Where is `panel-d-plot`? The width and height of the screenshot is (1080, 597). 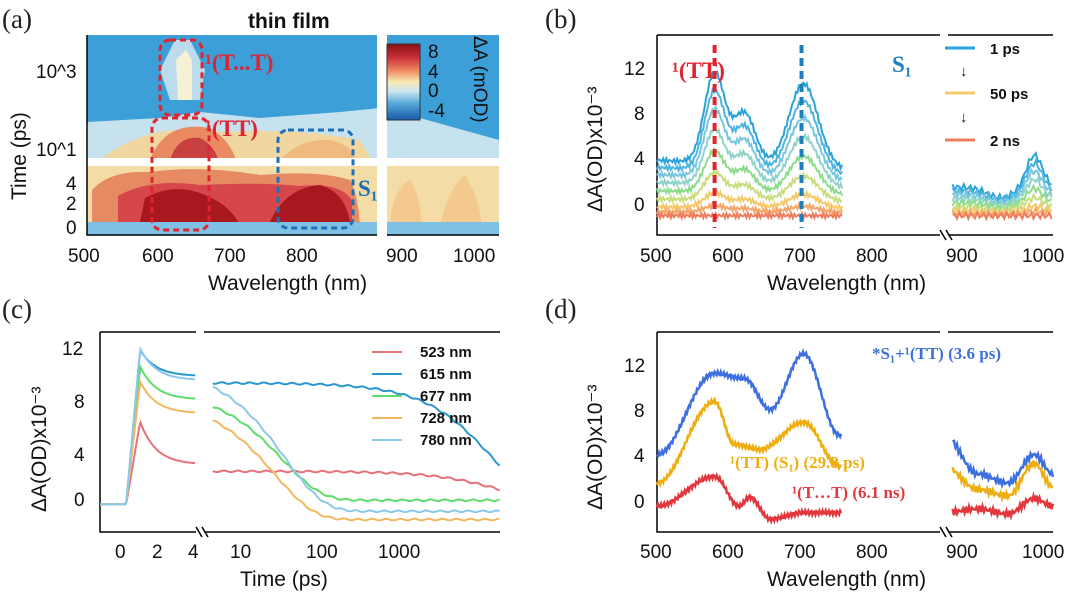
panel-d-plot is located at coordinates (855, 436).